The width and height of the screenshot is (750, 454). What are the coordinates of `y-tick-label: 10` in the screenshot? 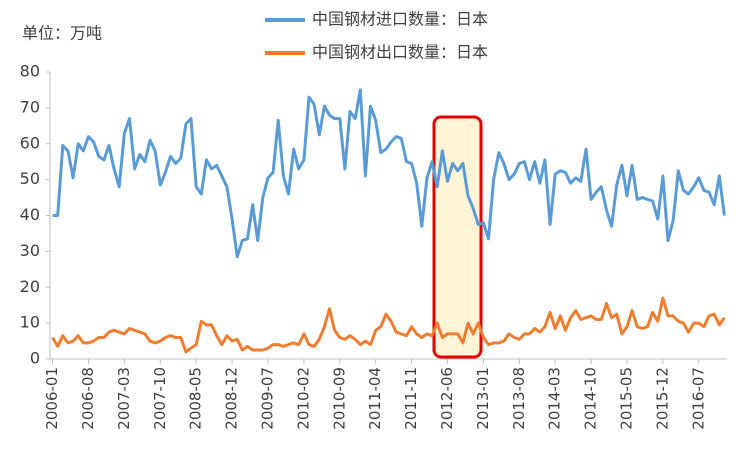 It's located at (30, 322).